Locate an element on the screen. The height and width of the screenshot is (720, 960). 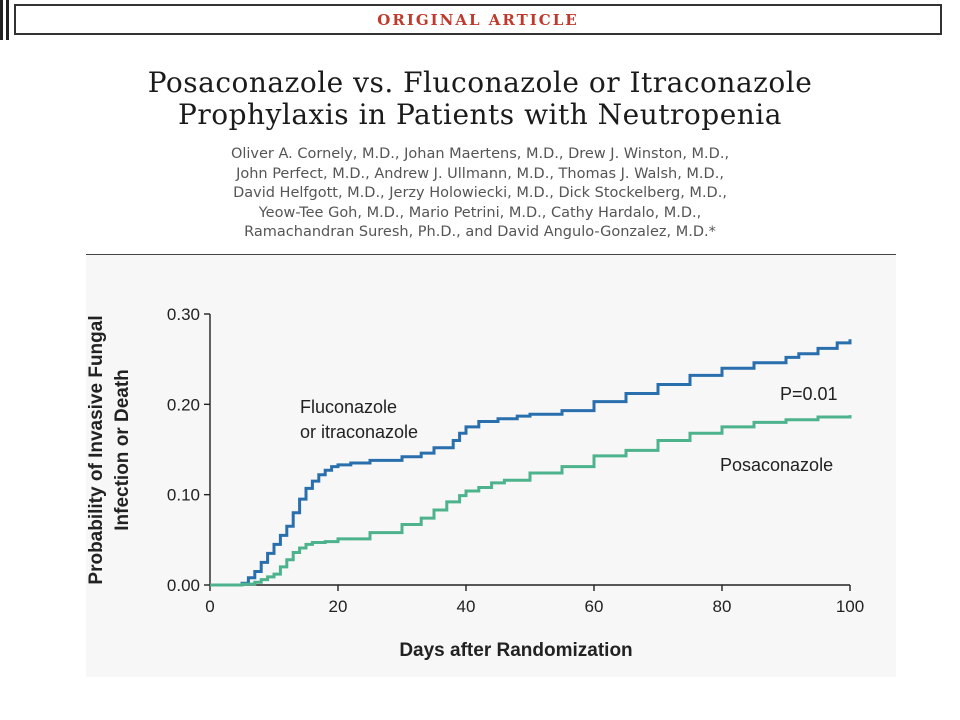
x-axis-title: Days after Randomization is located at coordinates (515, 650).